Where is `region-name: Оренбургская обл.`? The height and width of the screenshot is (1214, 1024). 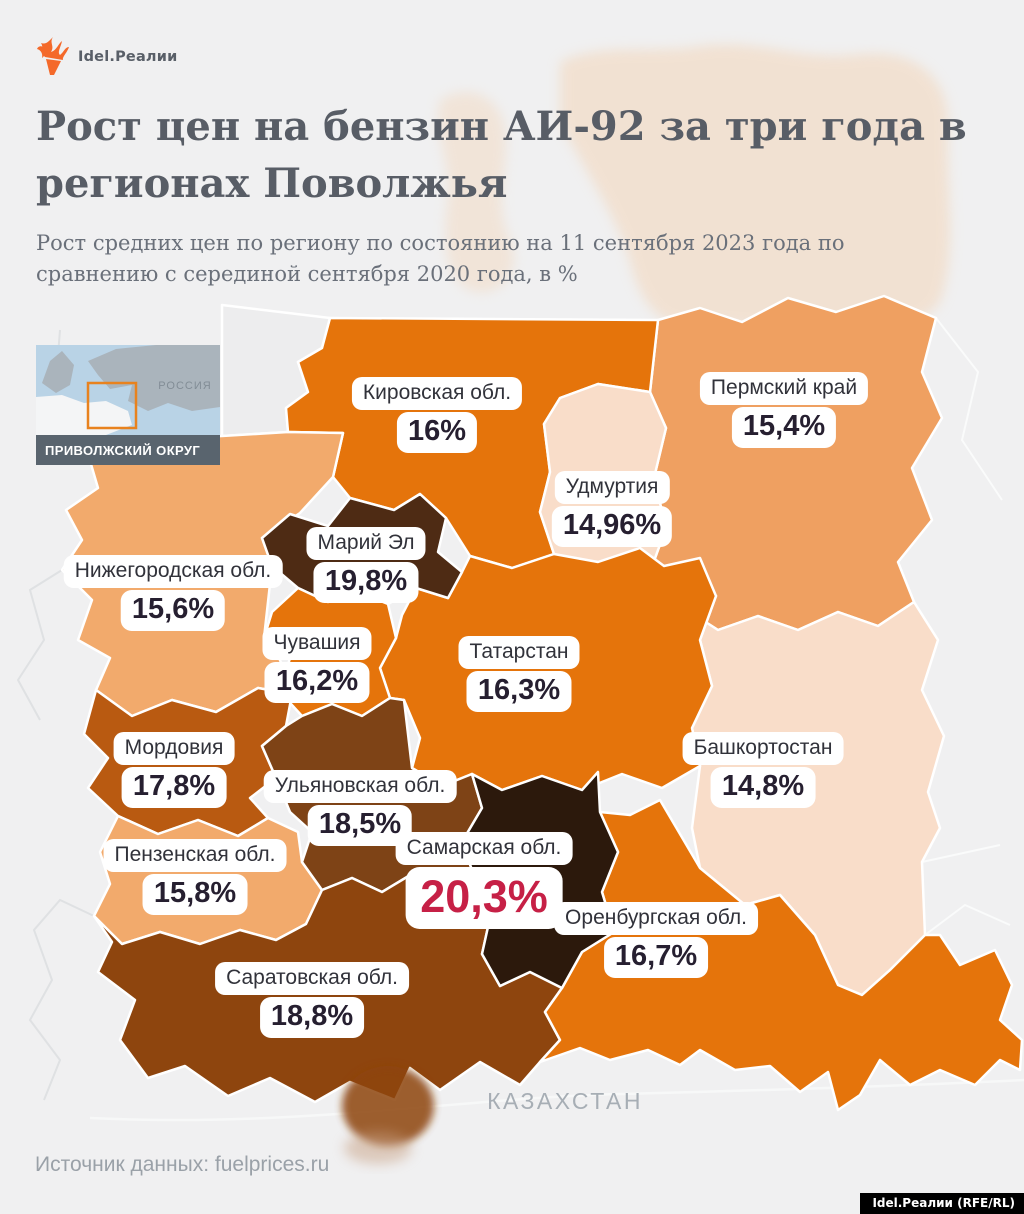 region-name: Оренбургская обл. is located at coordinates (656, 918).